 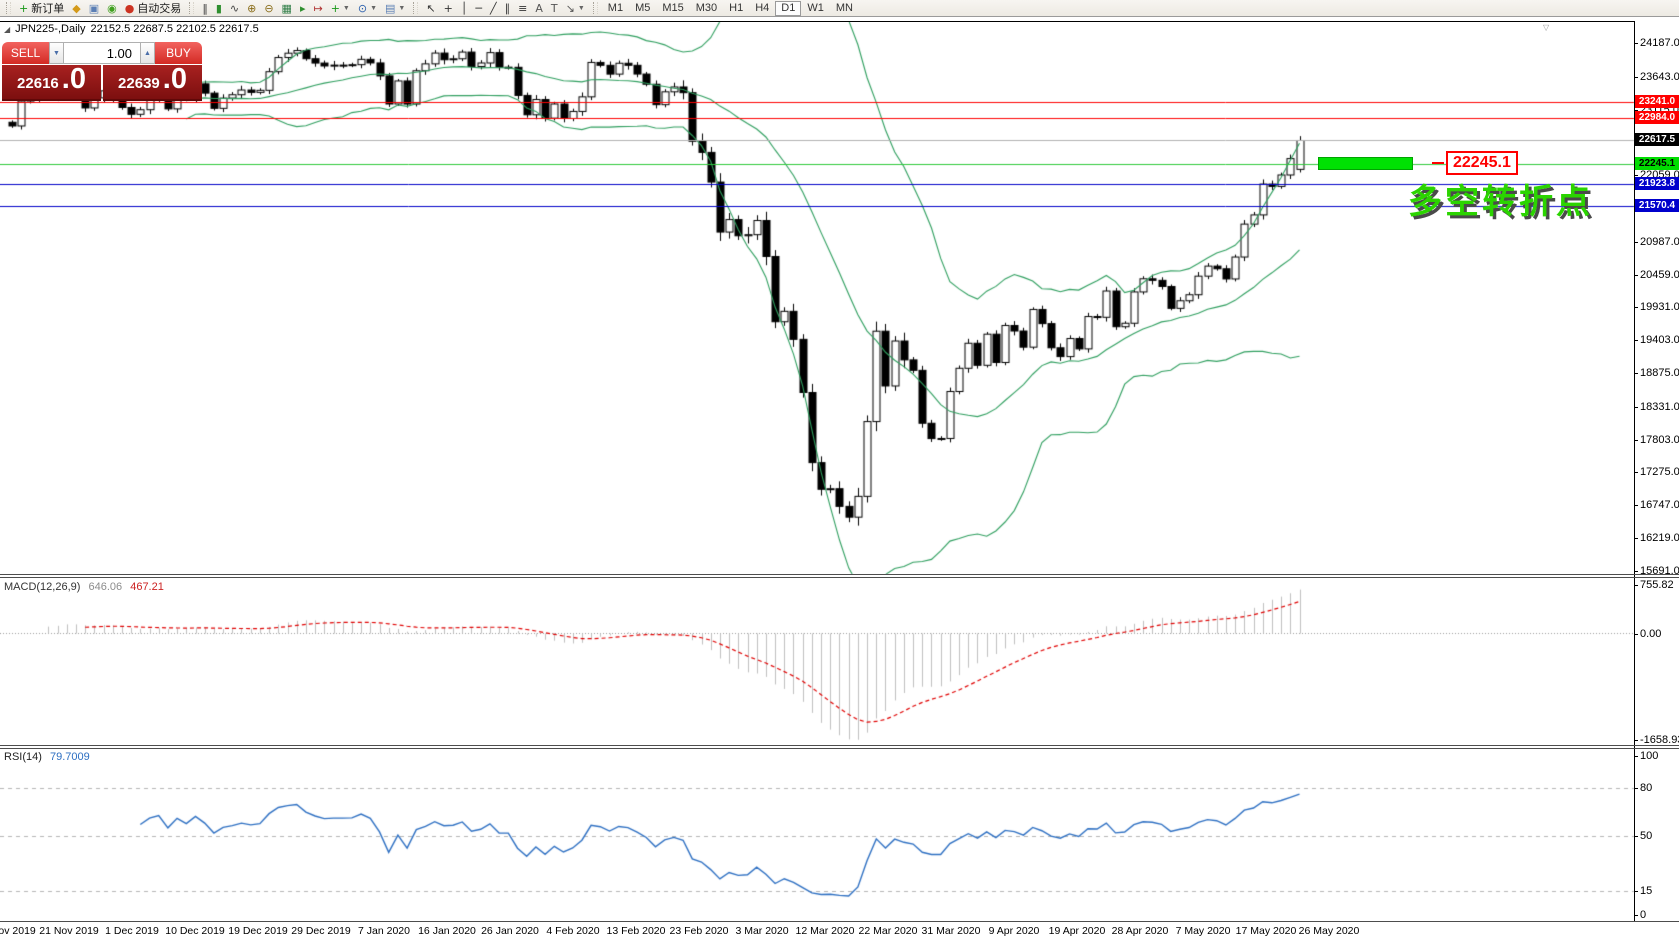 What do you see at coordinates (575, 8) in the screenshot?
I see `arrows-button: ↘ ▼` at bounding box center [575, 8].